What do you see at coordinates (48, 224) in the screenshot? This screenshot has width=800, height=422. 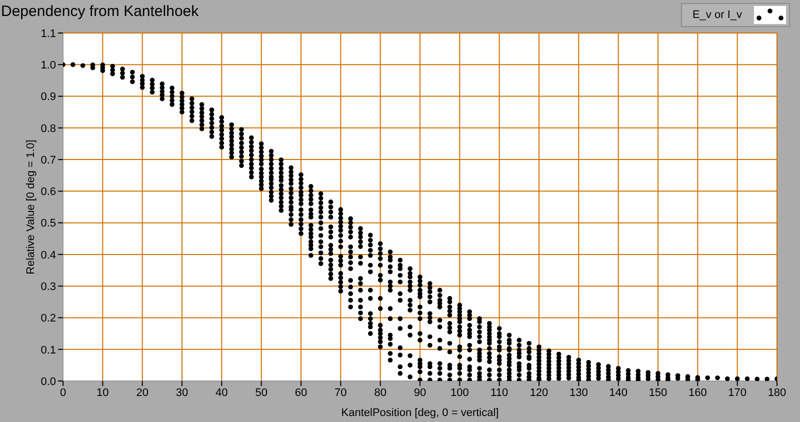 I see `y-tick-label: 0.5` at bounding box center [48, 224].